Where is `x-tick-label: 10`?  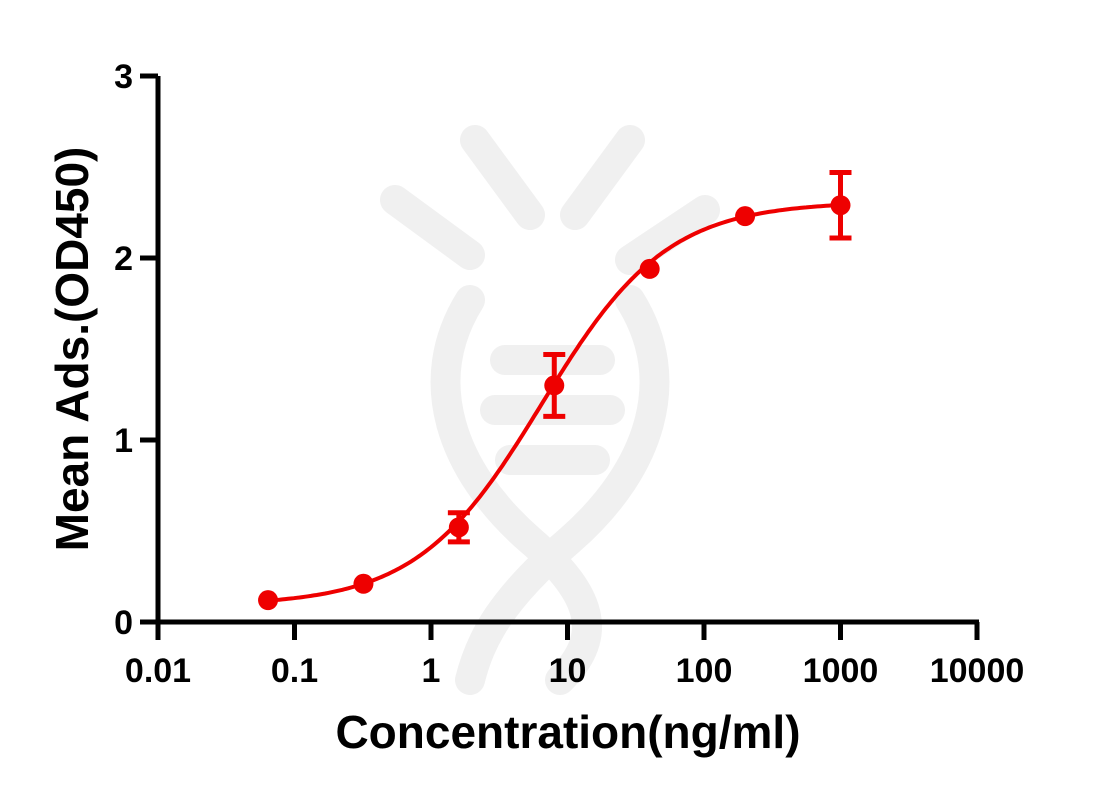 x-tick-label: 10 is located at coordinates (568, 671).